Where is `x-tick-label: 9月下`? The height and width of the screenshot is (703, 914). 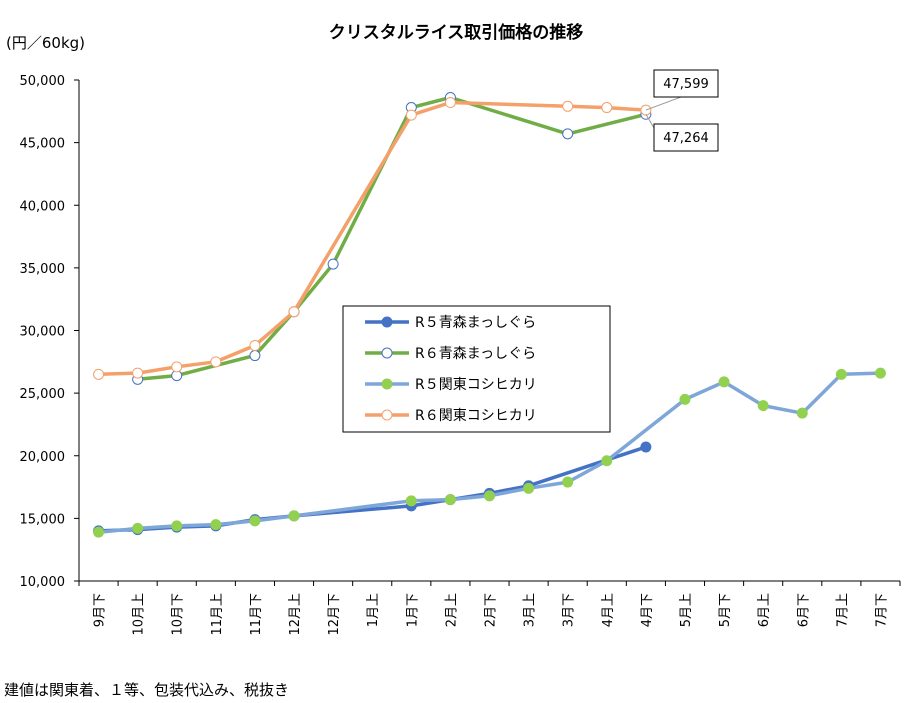
x-tick-label: 9月下 is located at coordinates (100, 610).